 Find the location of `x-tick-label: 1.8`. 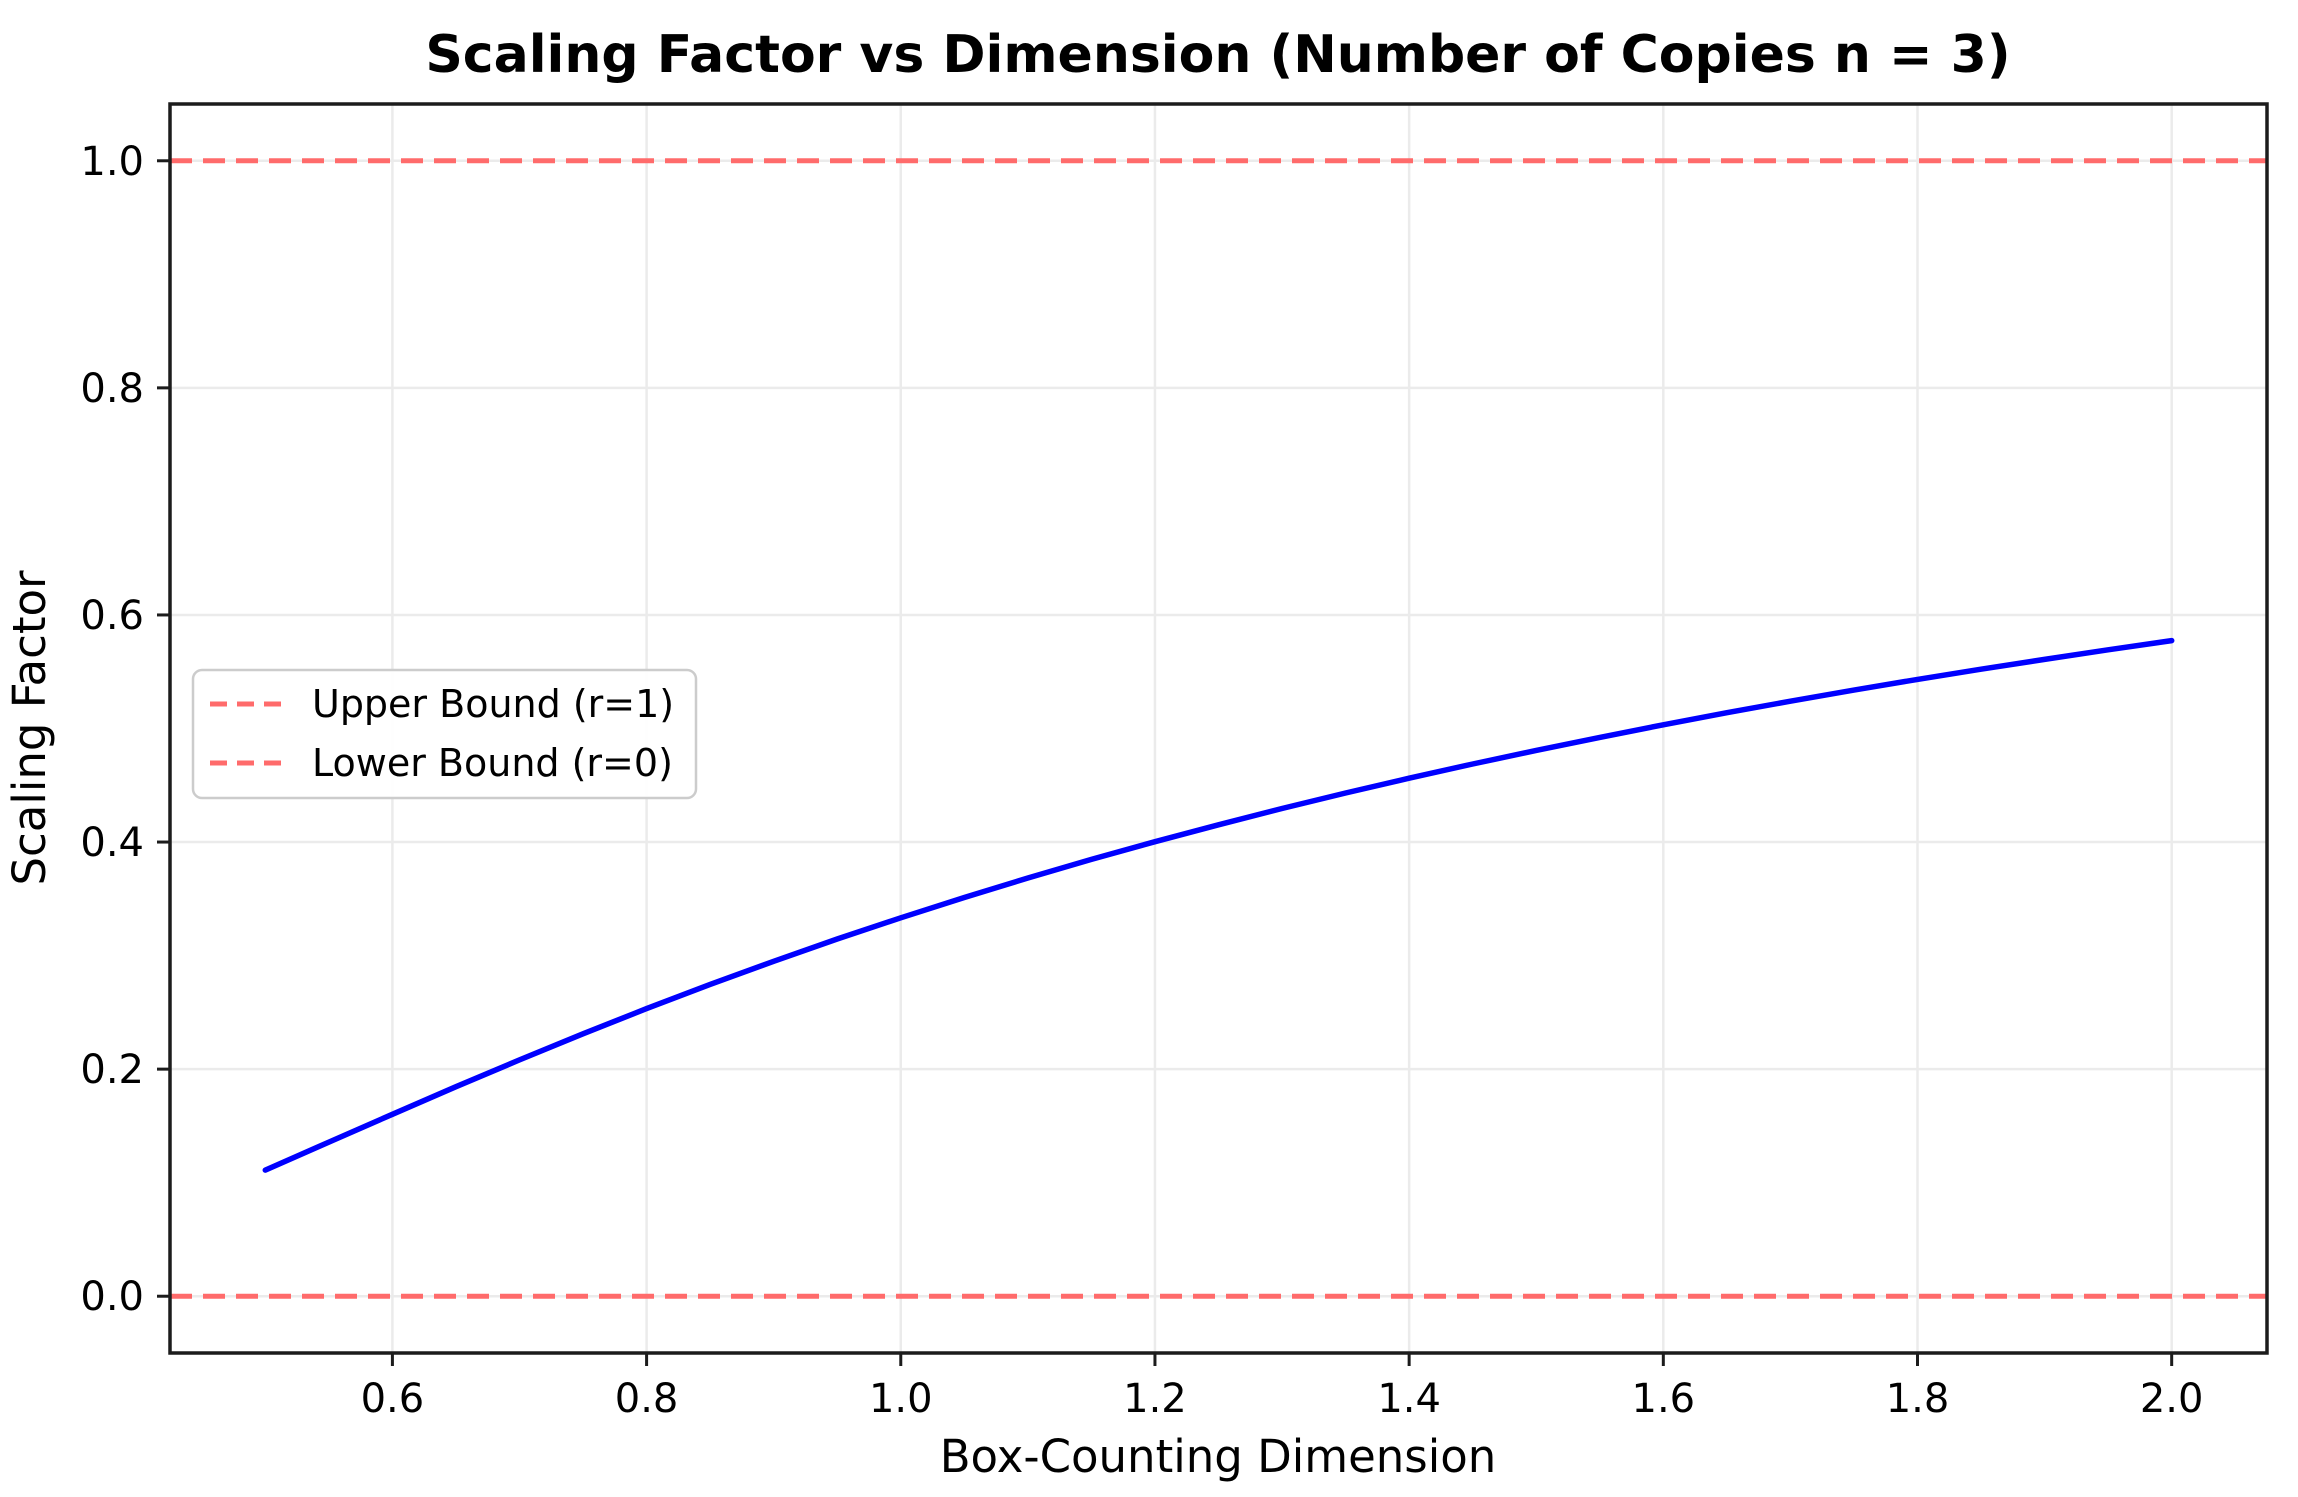

x-tick-label: 1.8 is located at coordinates (1918, 1399).